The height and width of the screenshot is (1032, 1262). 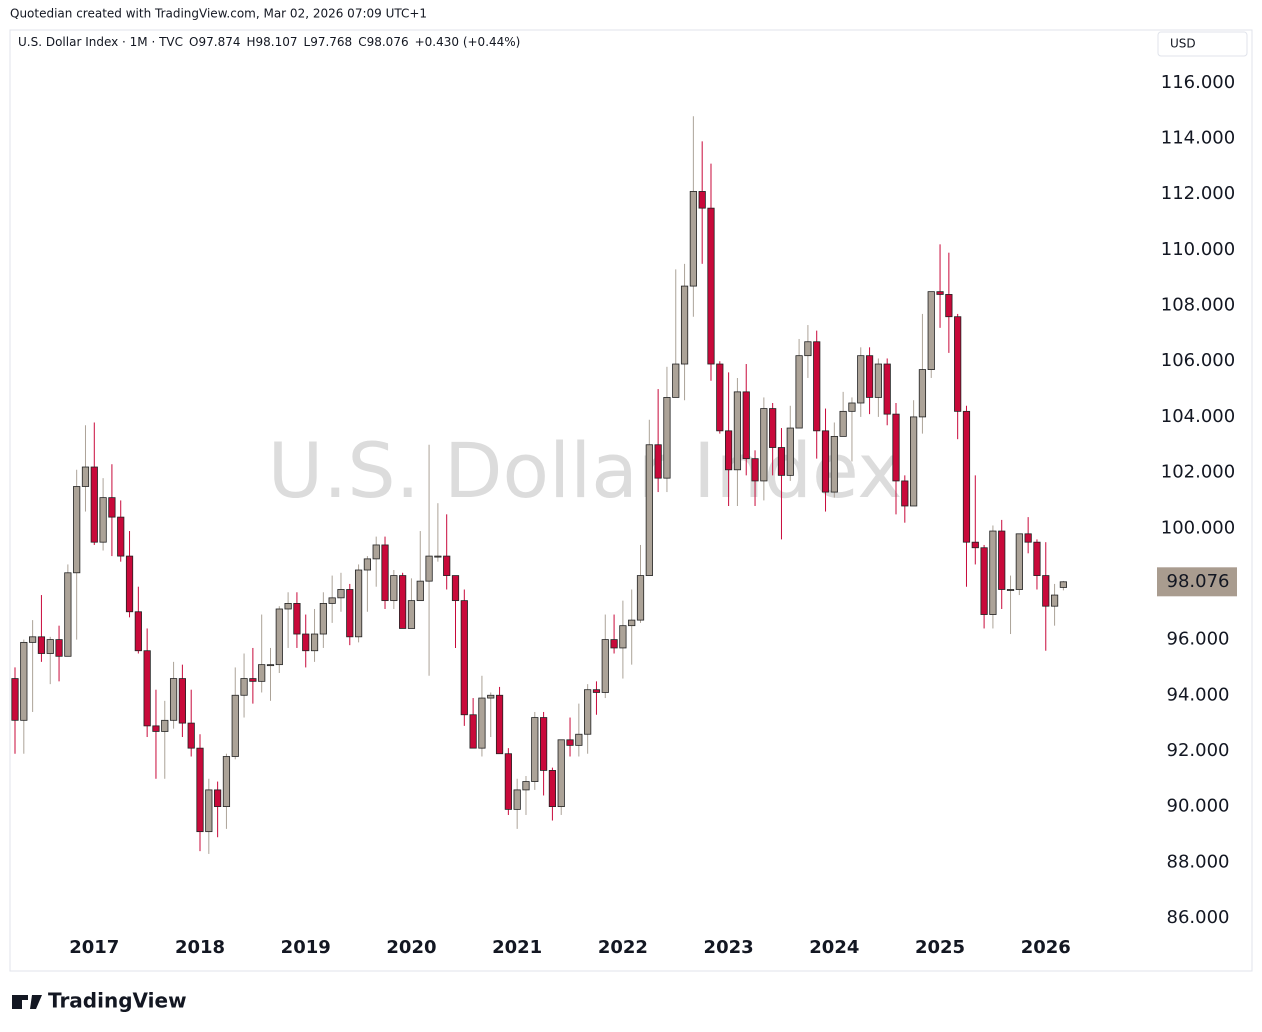 I want to click on tradingview-logo: TradingView, so click(x=99, y=1001).